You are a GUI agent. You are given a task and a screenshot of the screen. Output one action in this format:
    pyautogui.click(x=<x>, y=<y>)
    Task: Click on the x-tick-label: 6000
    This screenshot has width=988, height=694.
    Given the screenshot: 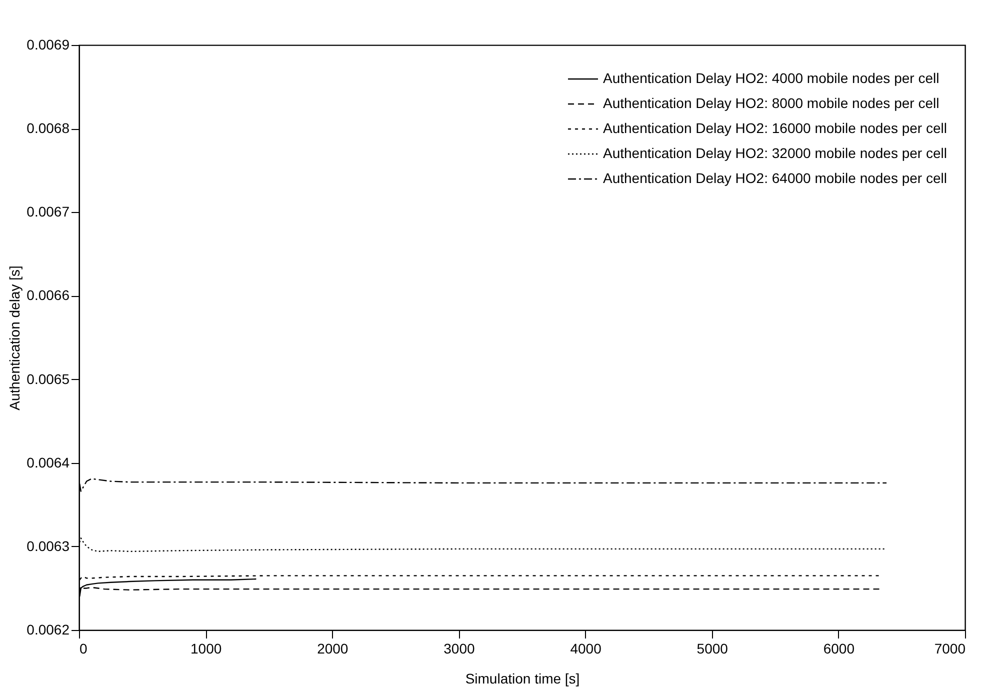 What is the action you would take?
    pyautogui.click(x=839, y=648)
    